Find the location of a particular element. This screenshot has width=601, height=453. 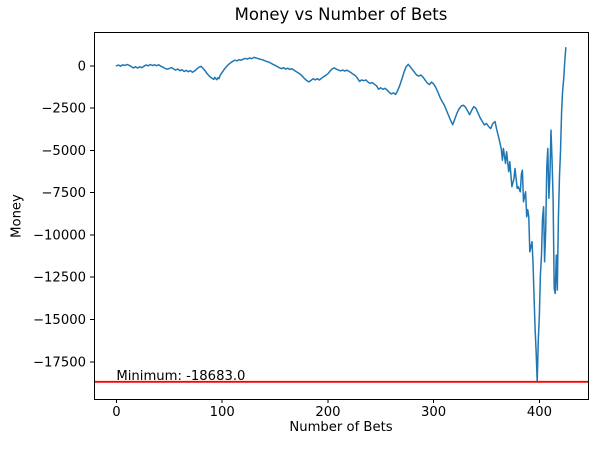

x-tick-label: 400 is located at coordinates (539, 412).